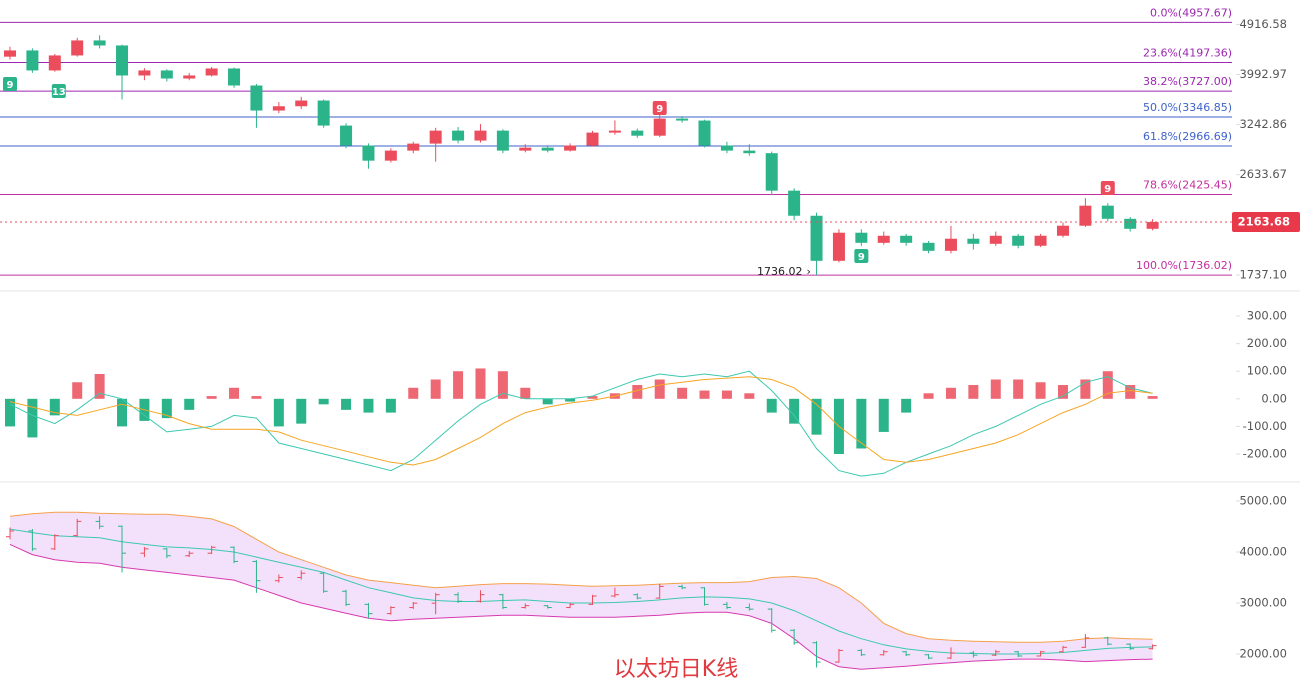  Describe the element at coordinates (809, 271) in the screenshot. I see `low-arrow: ›` at that location.